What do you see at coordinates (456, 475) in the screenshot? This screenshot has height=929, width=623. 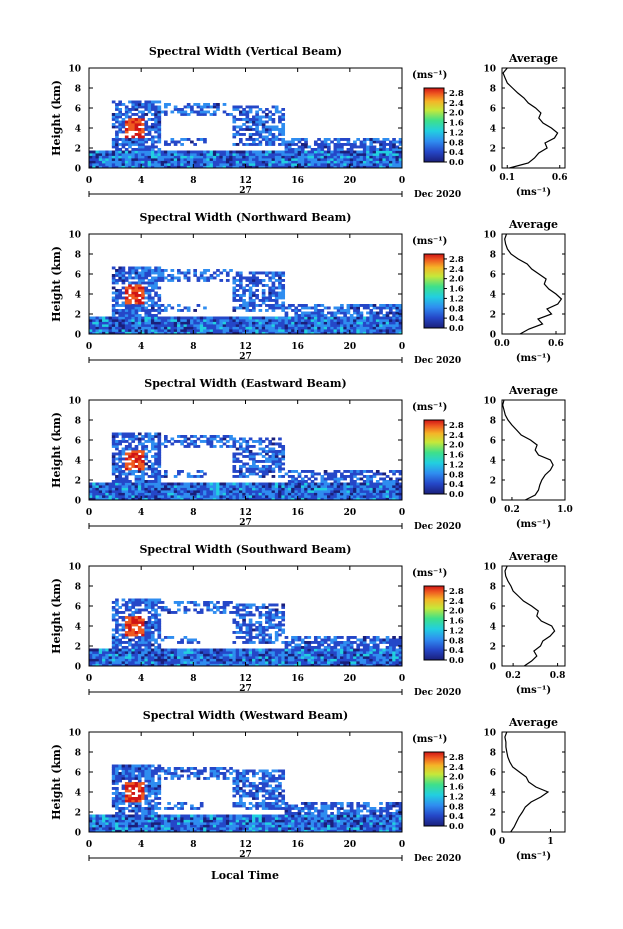 I see `colorbar-tick-label: 0.8` at bounding box center [456, 475].